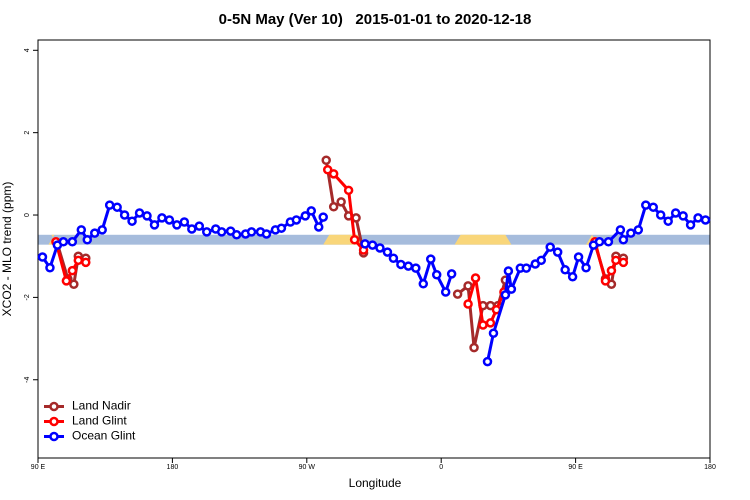 Image resolution: width=750 pixels, height=500 pixels. Describe the element at coordinates (27, 380) in the screenshot. I see `y-tick-label: -4` at that location.